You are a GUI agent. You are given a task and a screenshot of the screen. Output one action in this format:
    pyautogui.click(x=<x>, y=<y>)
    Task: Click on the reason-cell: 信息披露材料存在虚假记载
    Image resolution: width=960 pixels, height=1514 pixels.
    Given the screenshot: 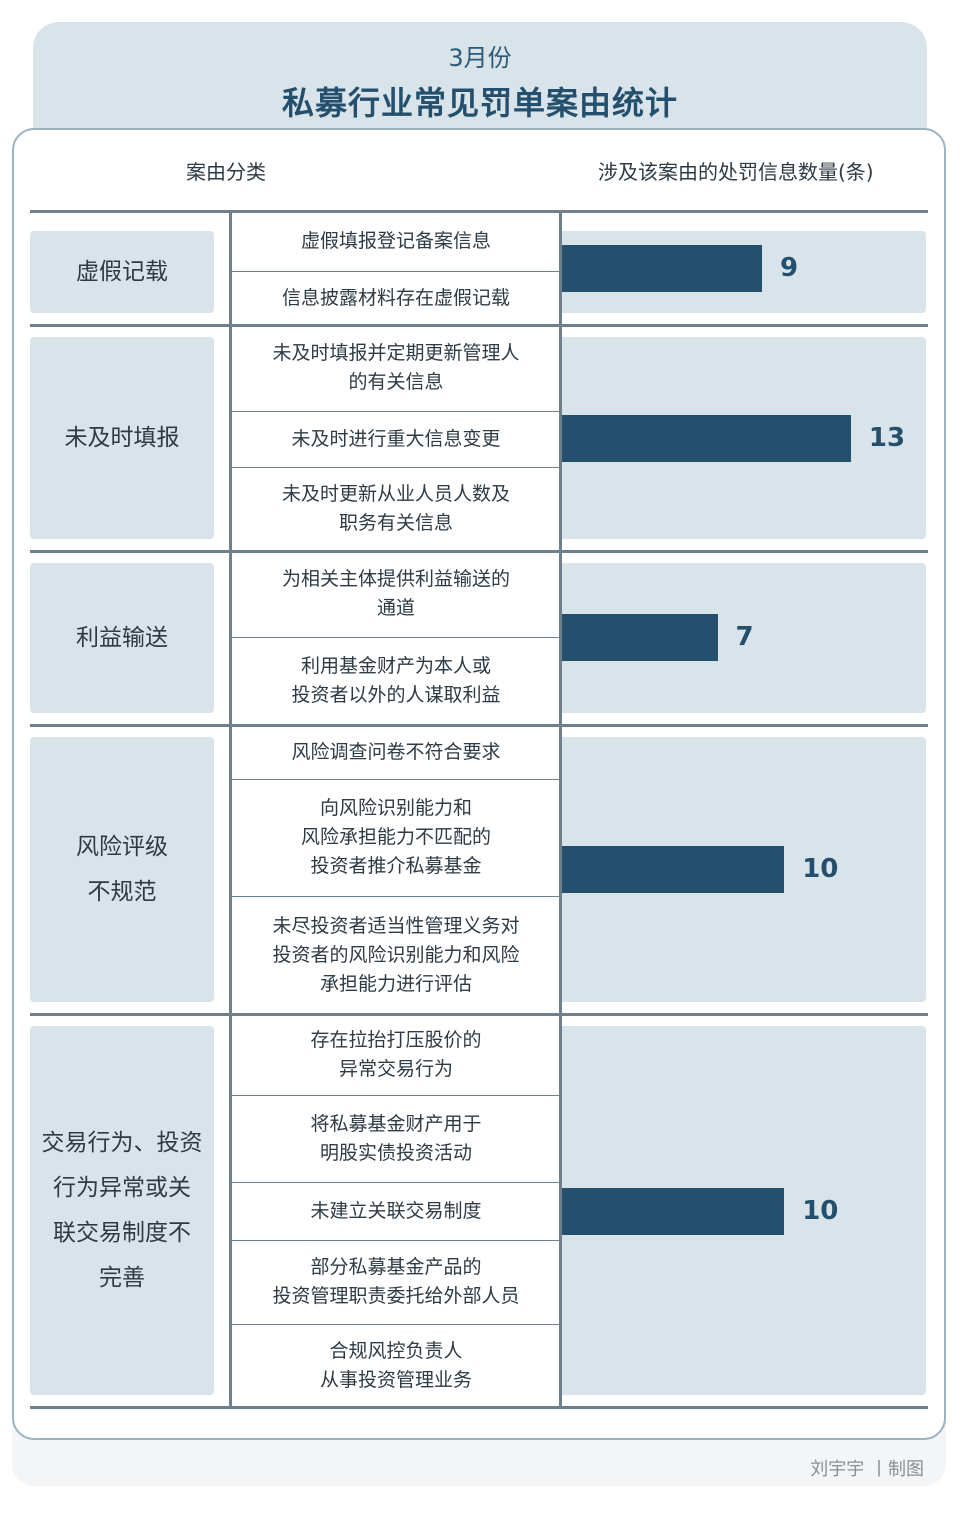 What is the action you would take?
    pyautogui.click(x=395, y=297)
    